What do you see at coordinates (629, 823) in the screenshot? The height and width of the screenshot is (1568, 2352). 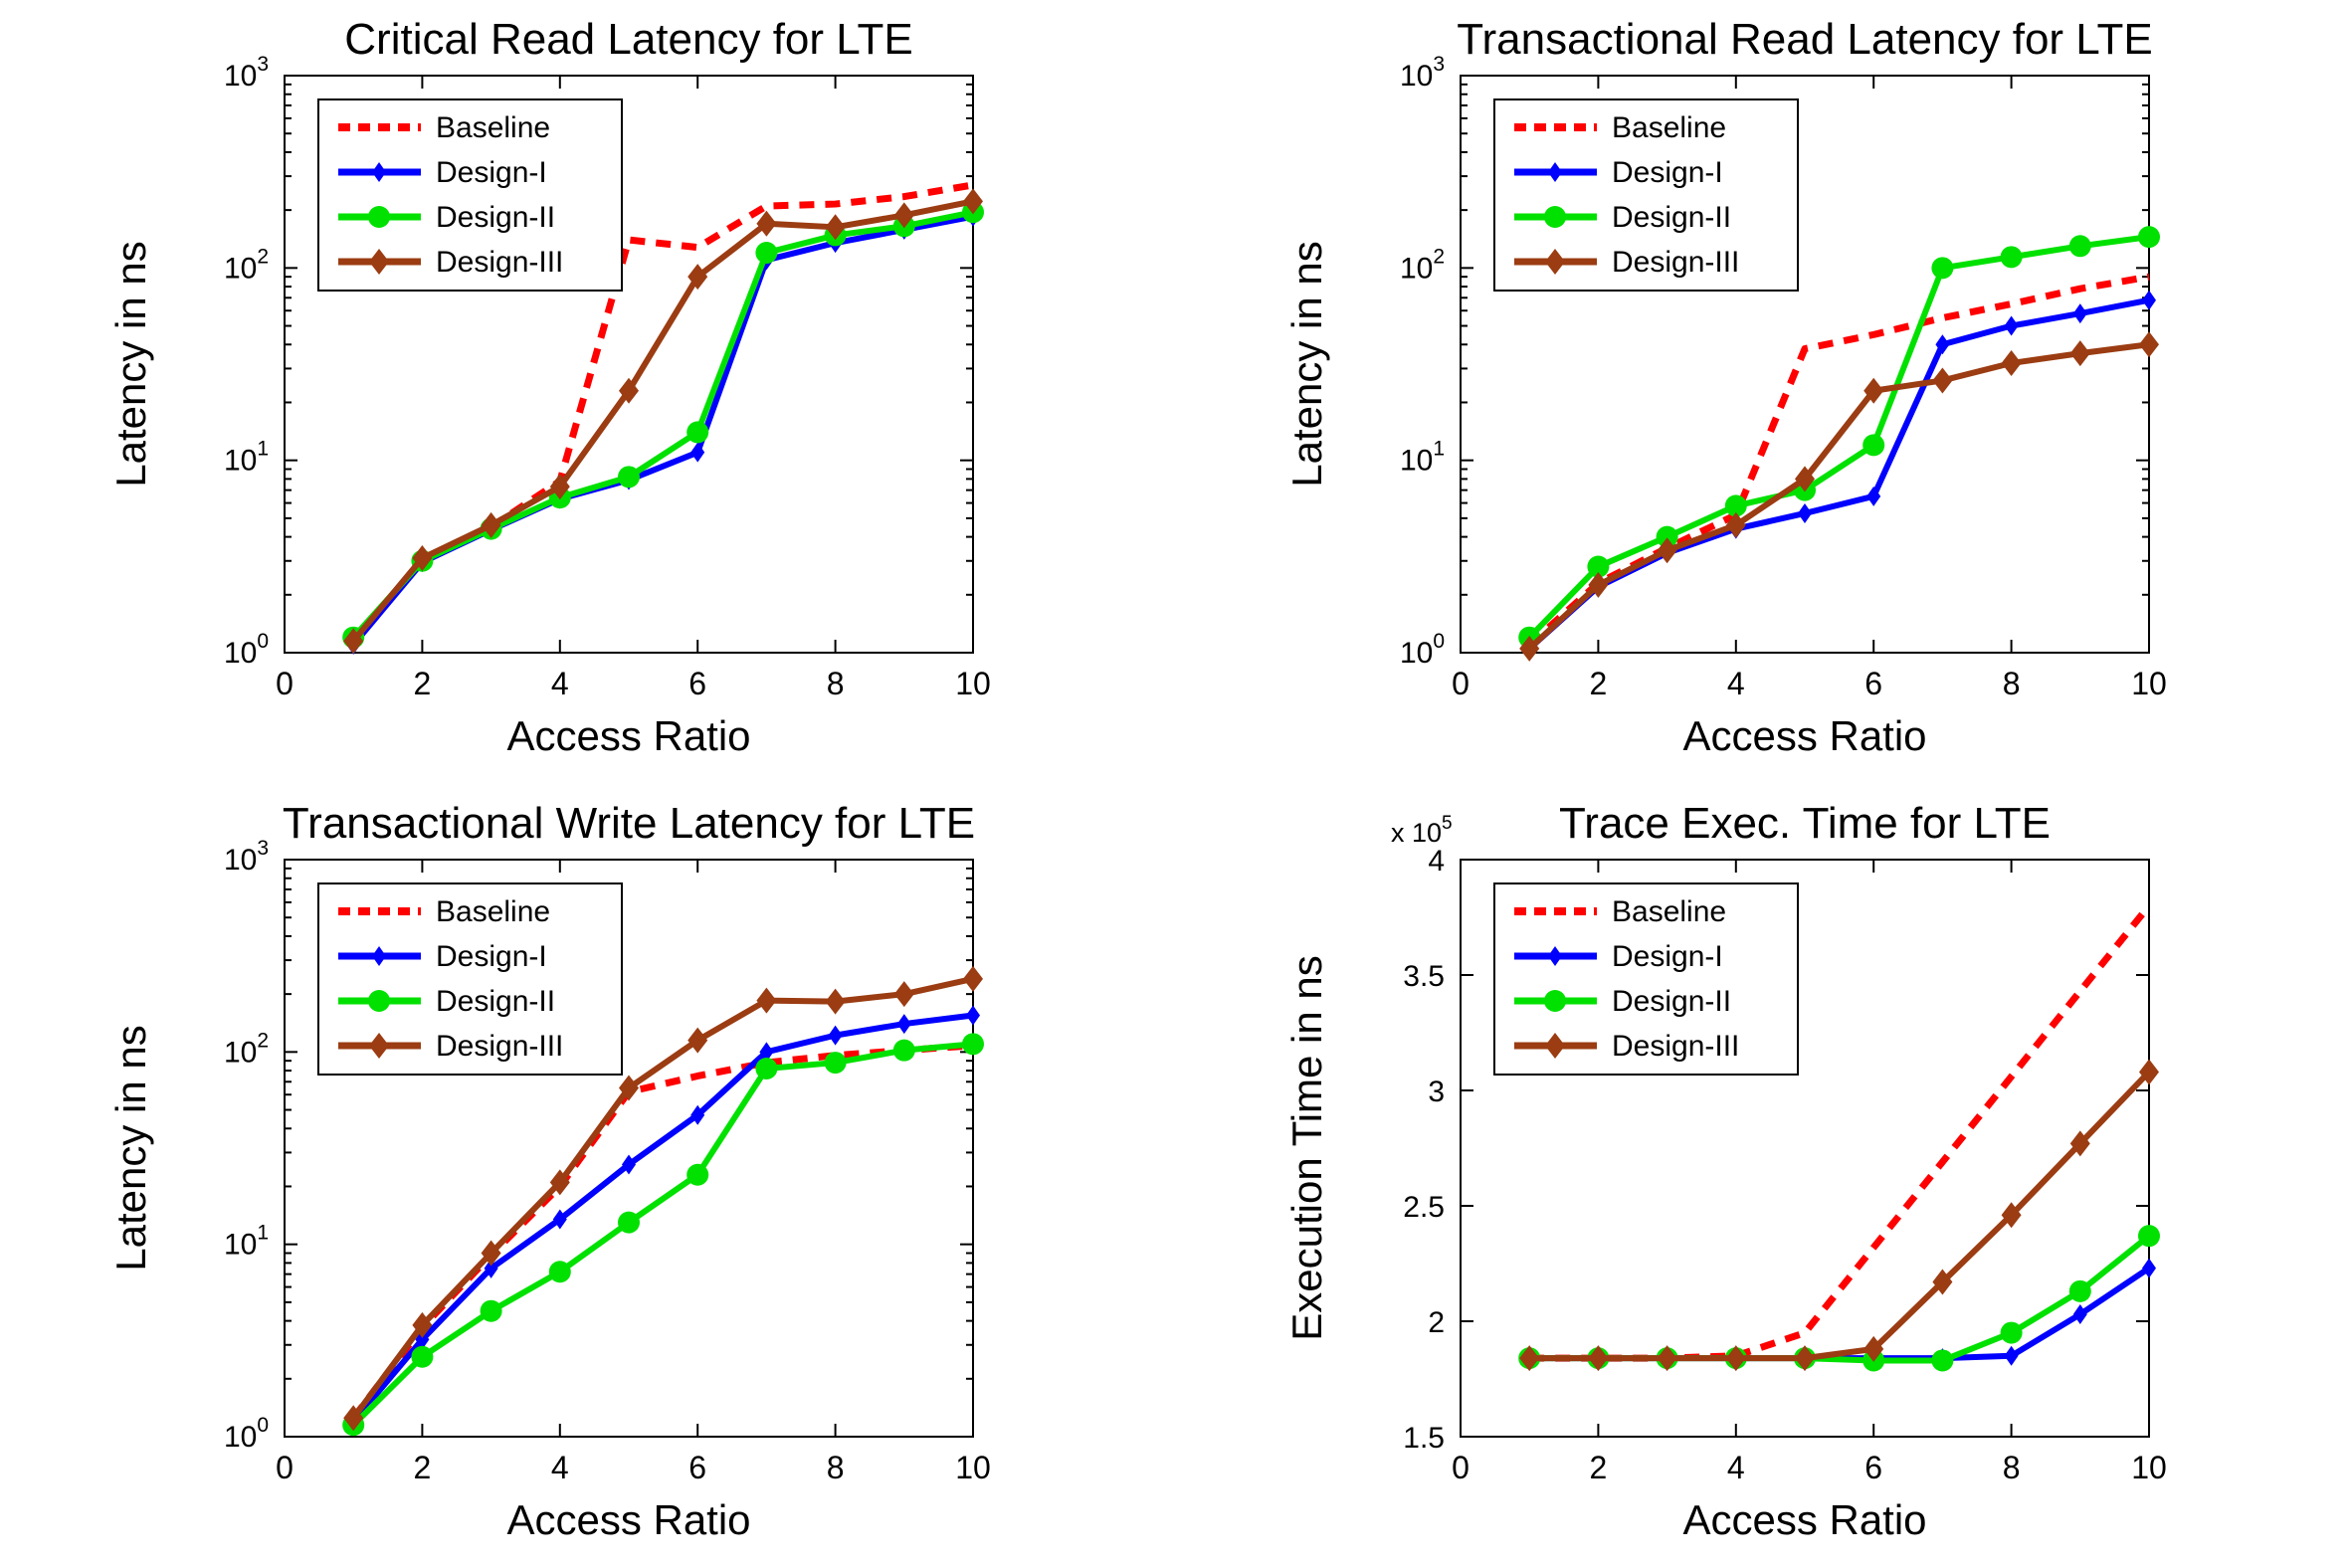 I see `chart-title: Transactional Write Latency for LTE` at bounding box center [629, 823].